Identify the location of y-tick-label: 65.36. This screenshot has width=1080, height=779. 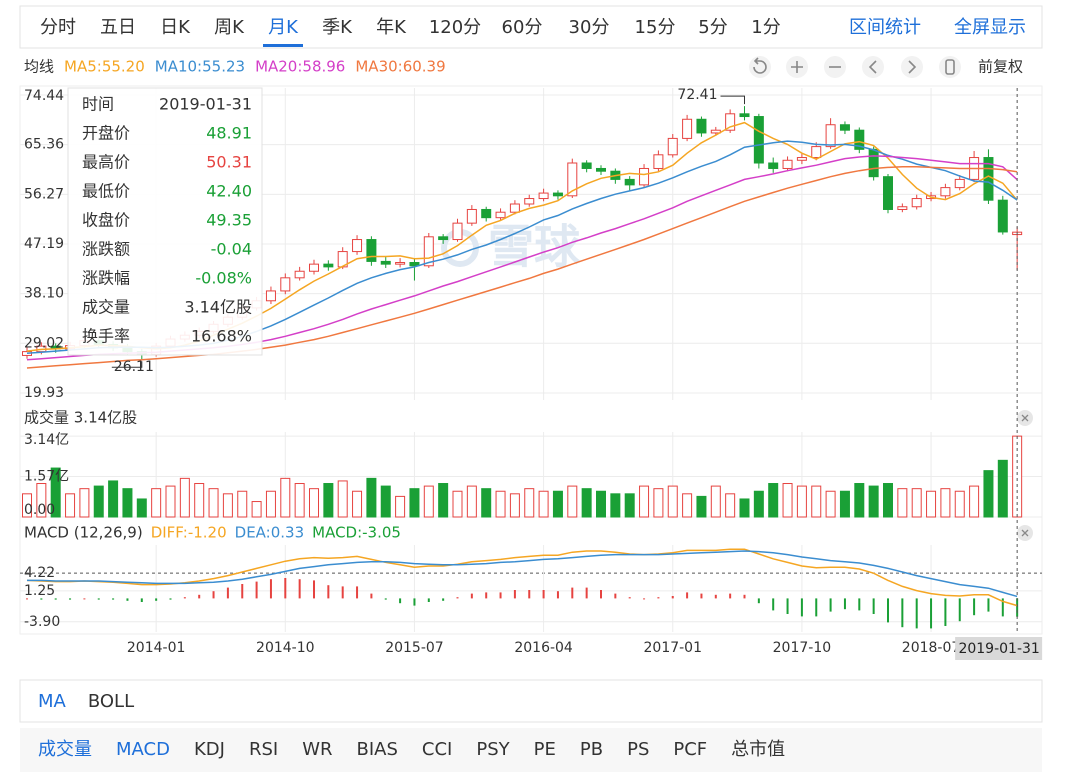
(44, 145).